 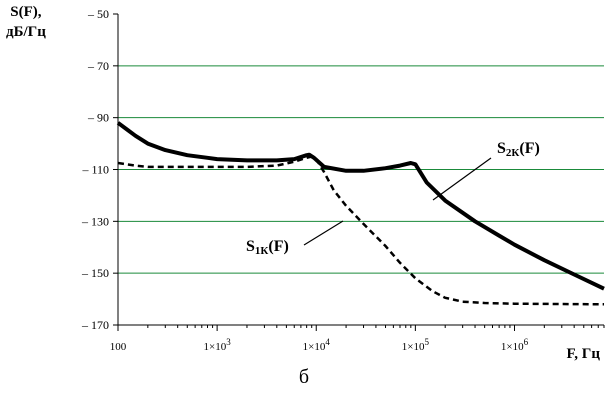 I want to click on series-label-0: S2К(F), so click(x=518, y=149).